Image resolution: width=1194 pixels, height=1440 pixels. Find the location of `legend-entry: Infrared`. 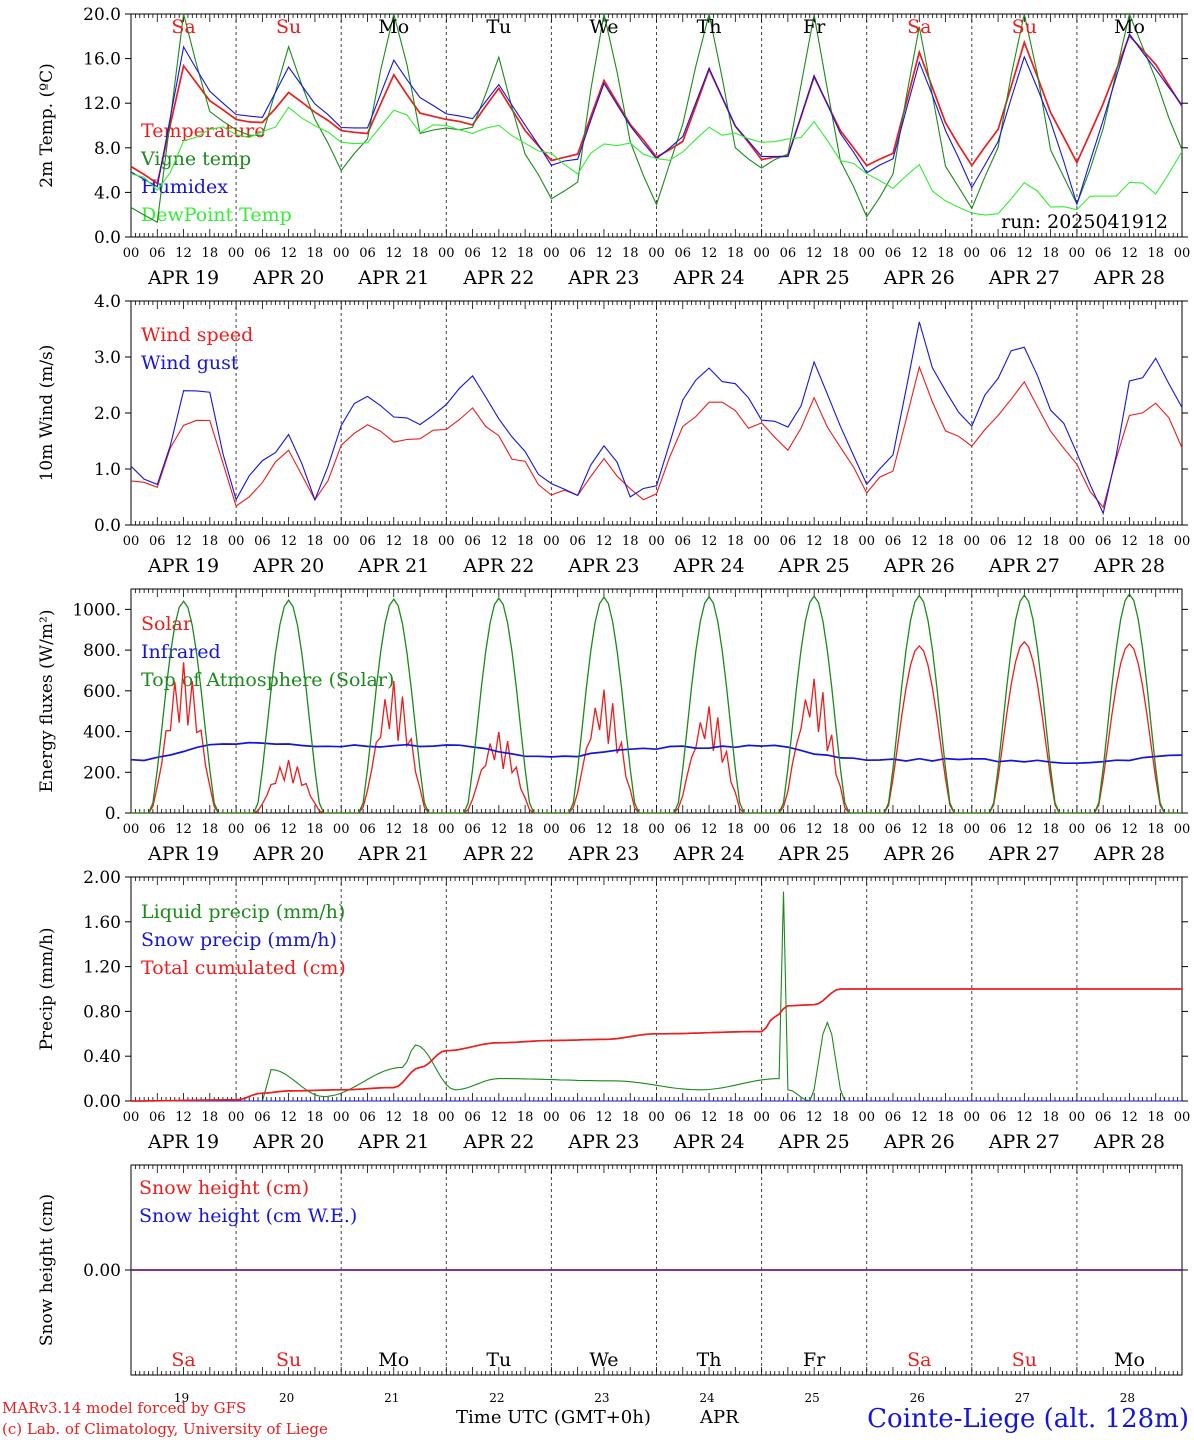

legend-entry: Infrared is located at coordinates (181, 652).